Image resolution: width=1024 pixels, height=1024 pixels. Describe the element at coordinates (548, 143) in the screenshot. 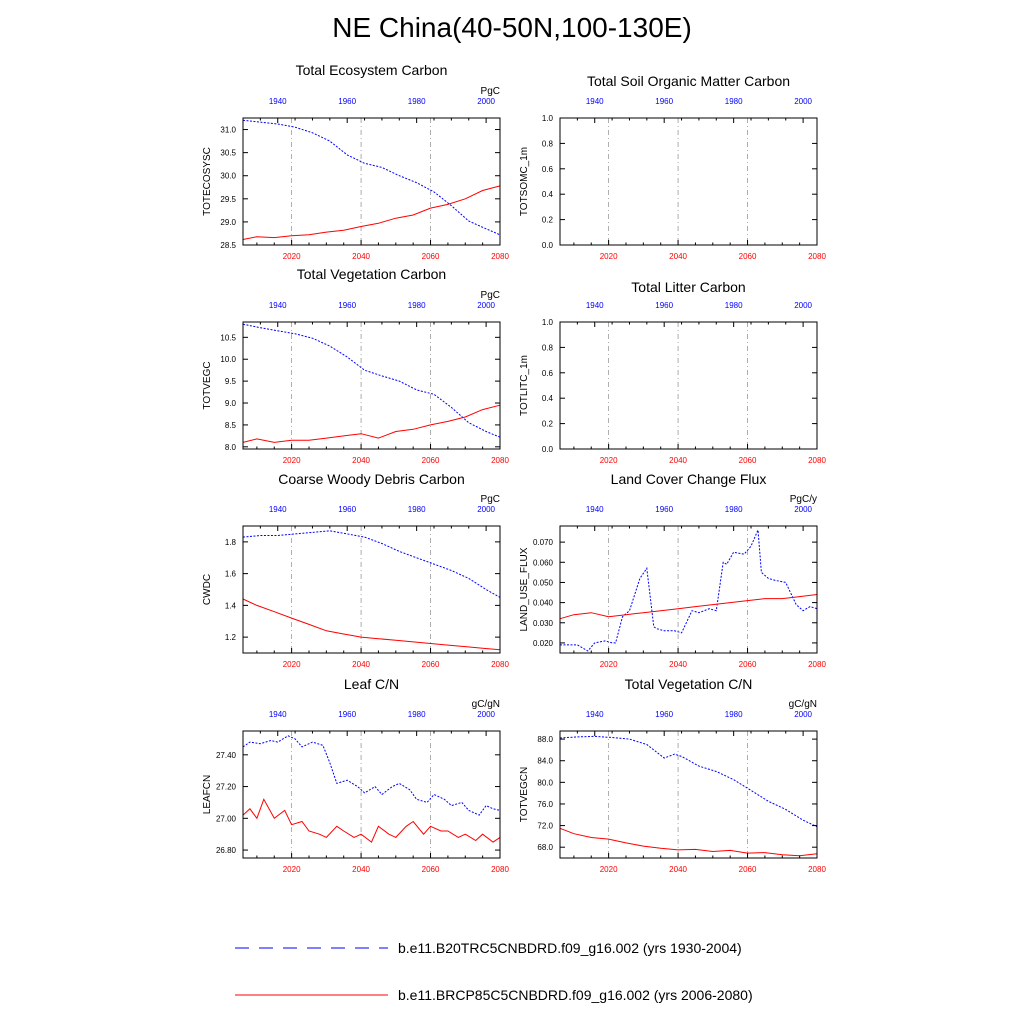

I see `y-tick-label: 0.8` at that location.